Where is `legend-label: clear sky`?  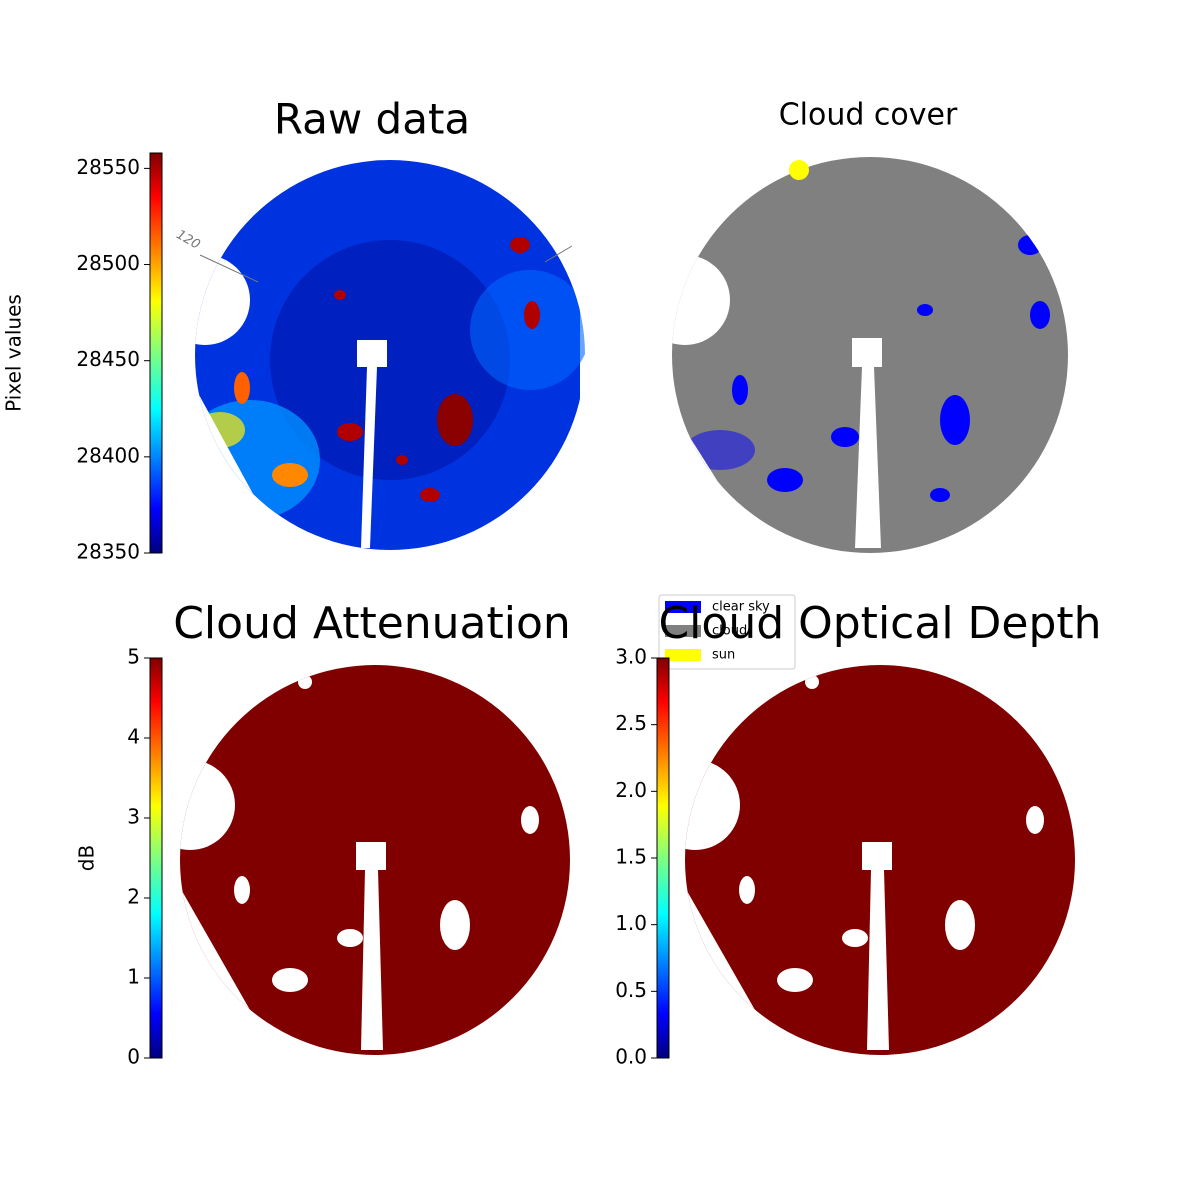 legend-label: clear sky is located at coordinates (741, 607).